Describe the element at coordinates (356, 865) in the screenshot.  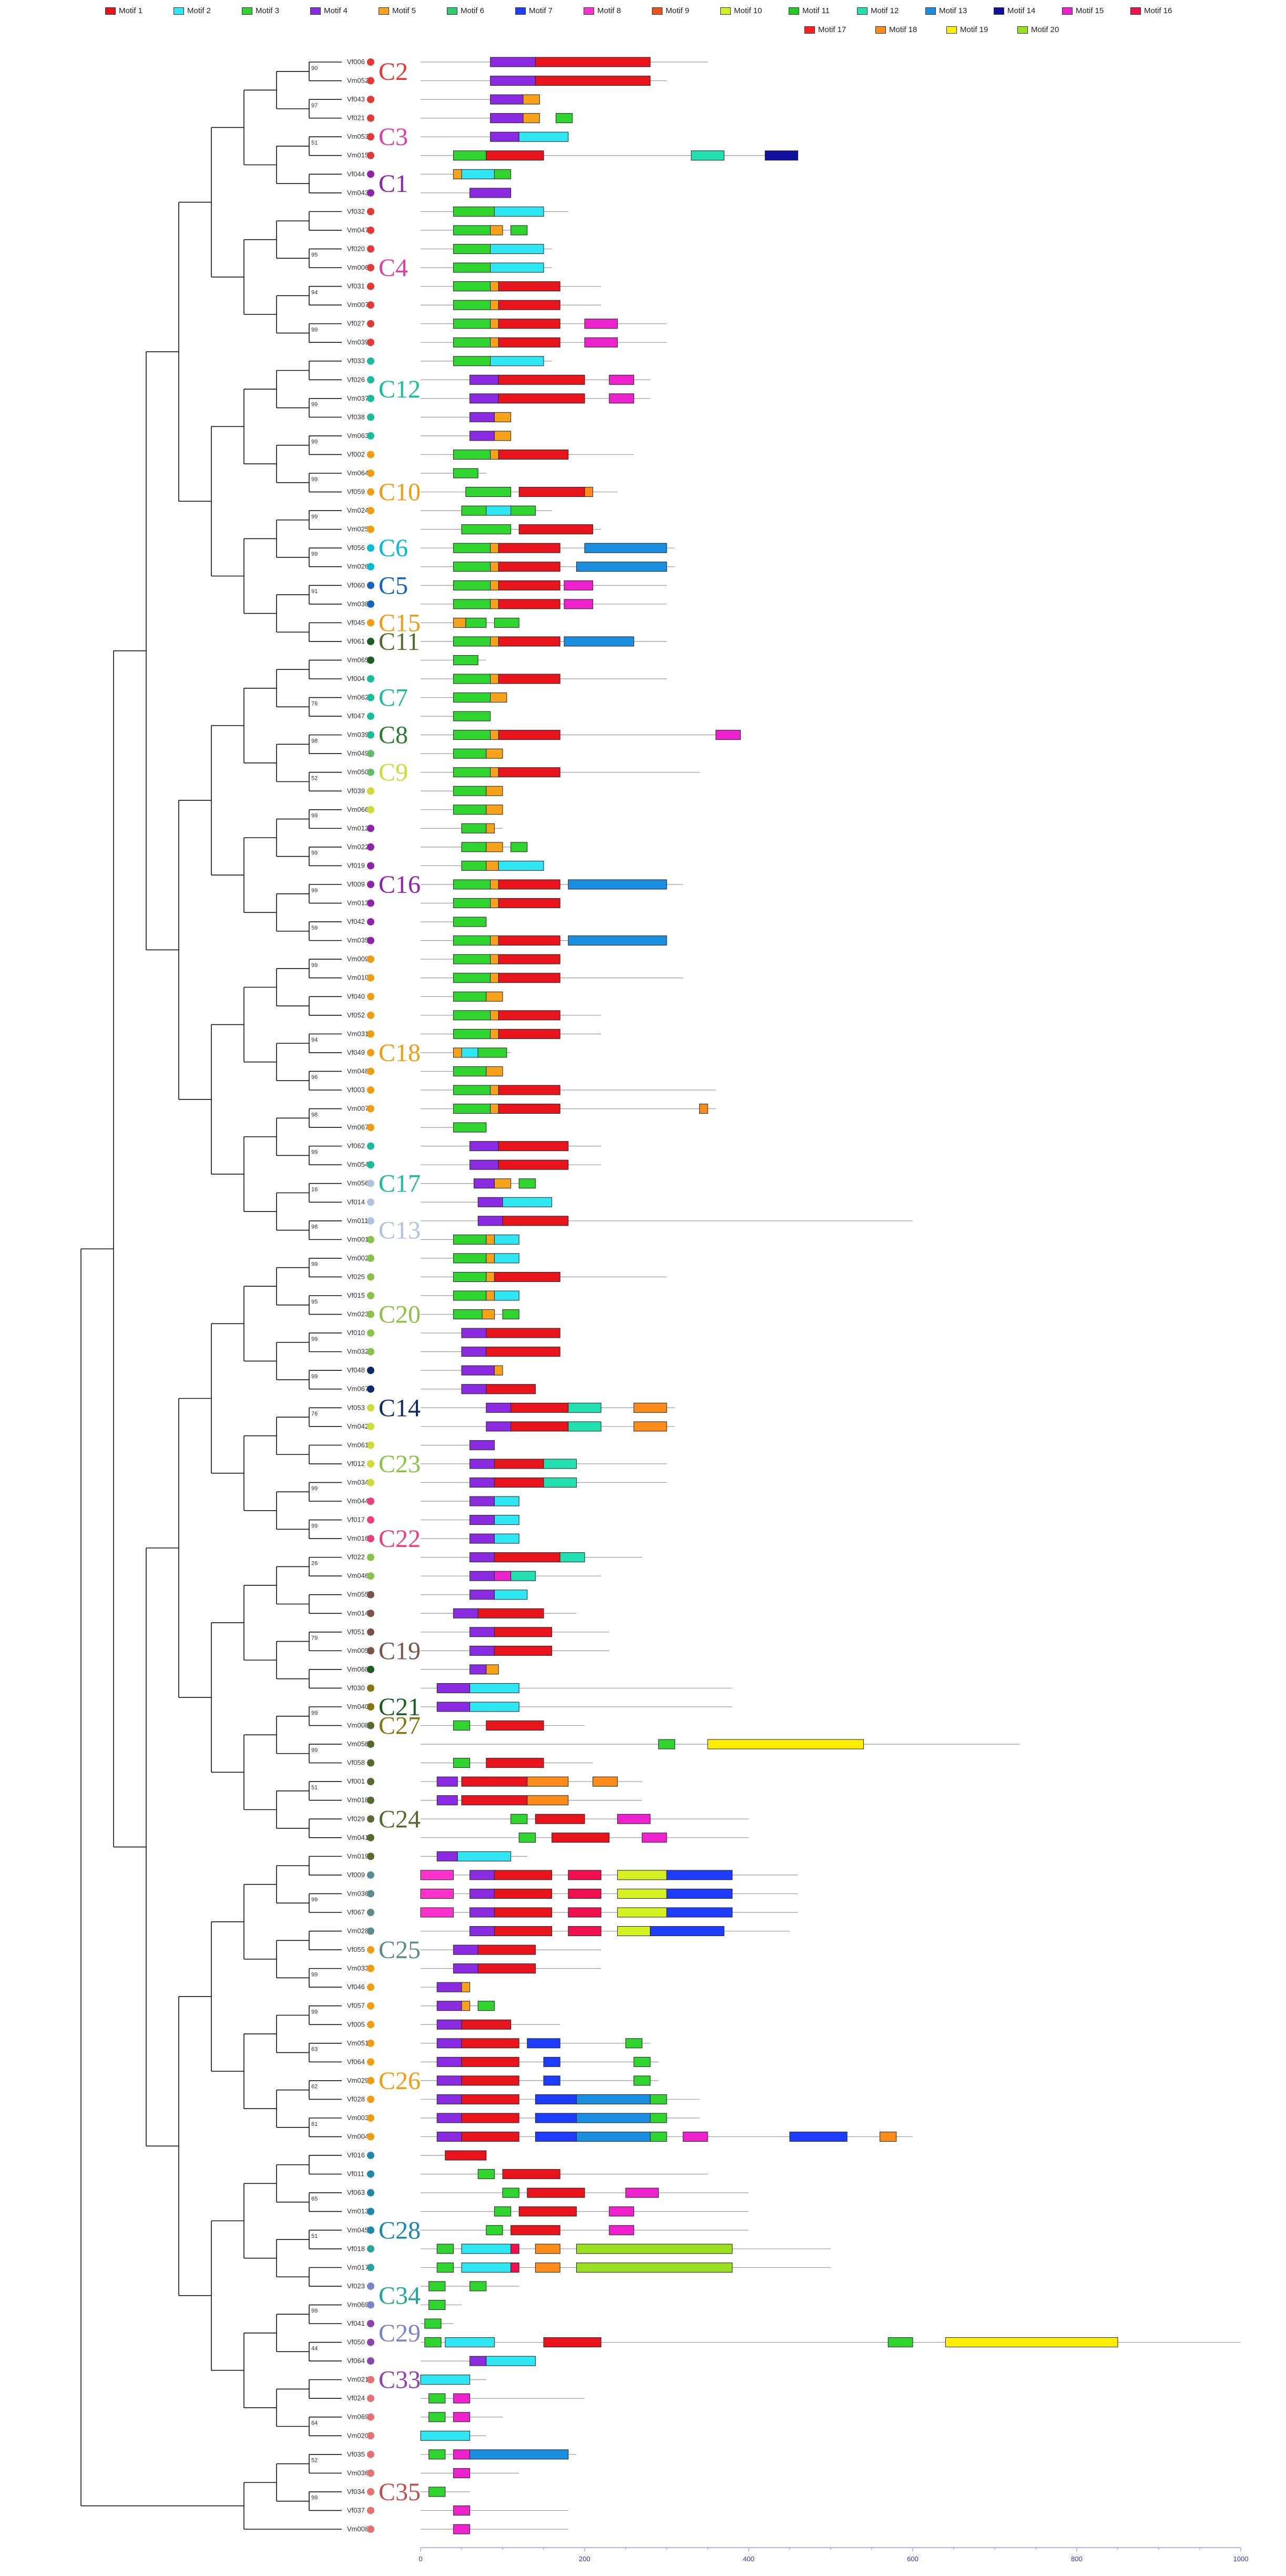
I see `gene-label: Vf019` at that location.